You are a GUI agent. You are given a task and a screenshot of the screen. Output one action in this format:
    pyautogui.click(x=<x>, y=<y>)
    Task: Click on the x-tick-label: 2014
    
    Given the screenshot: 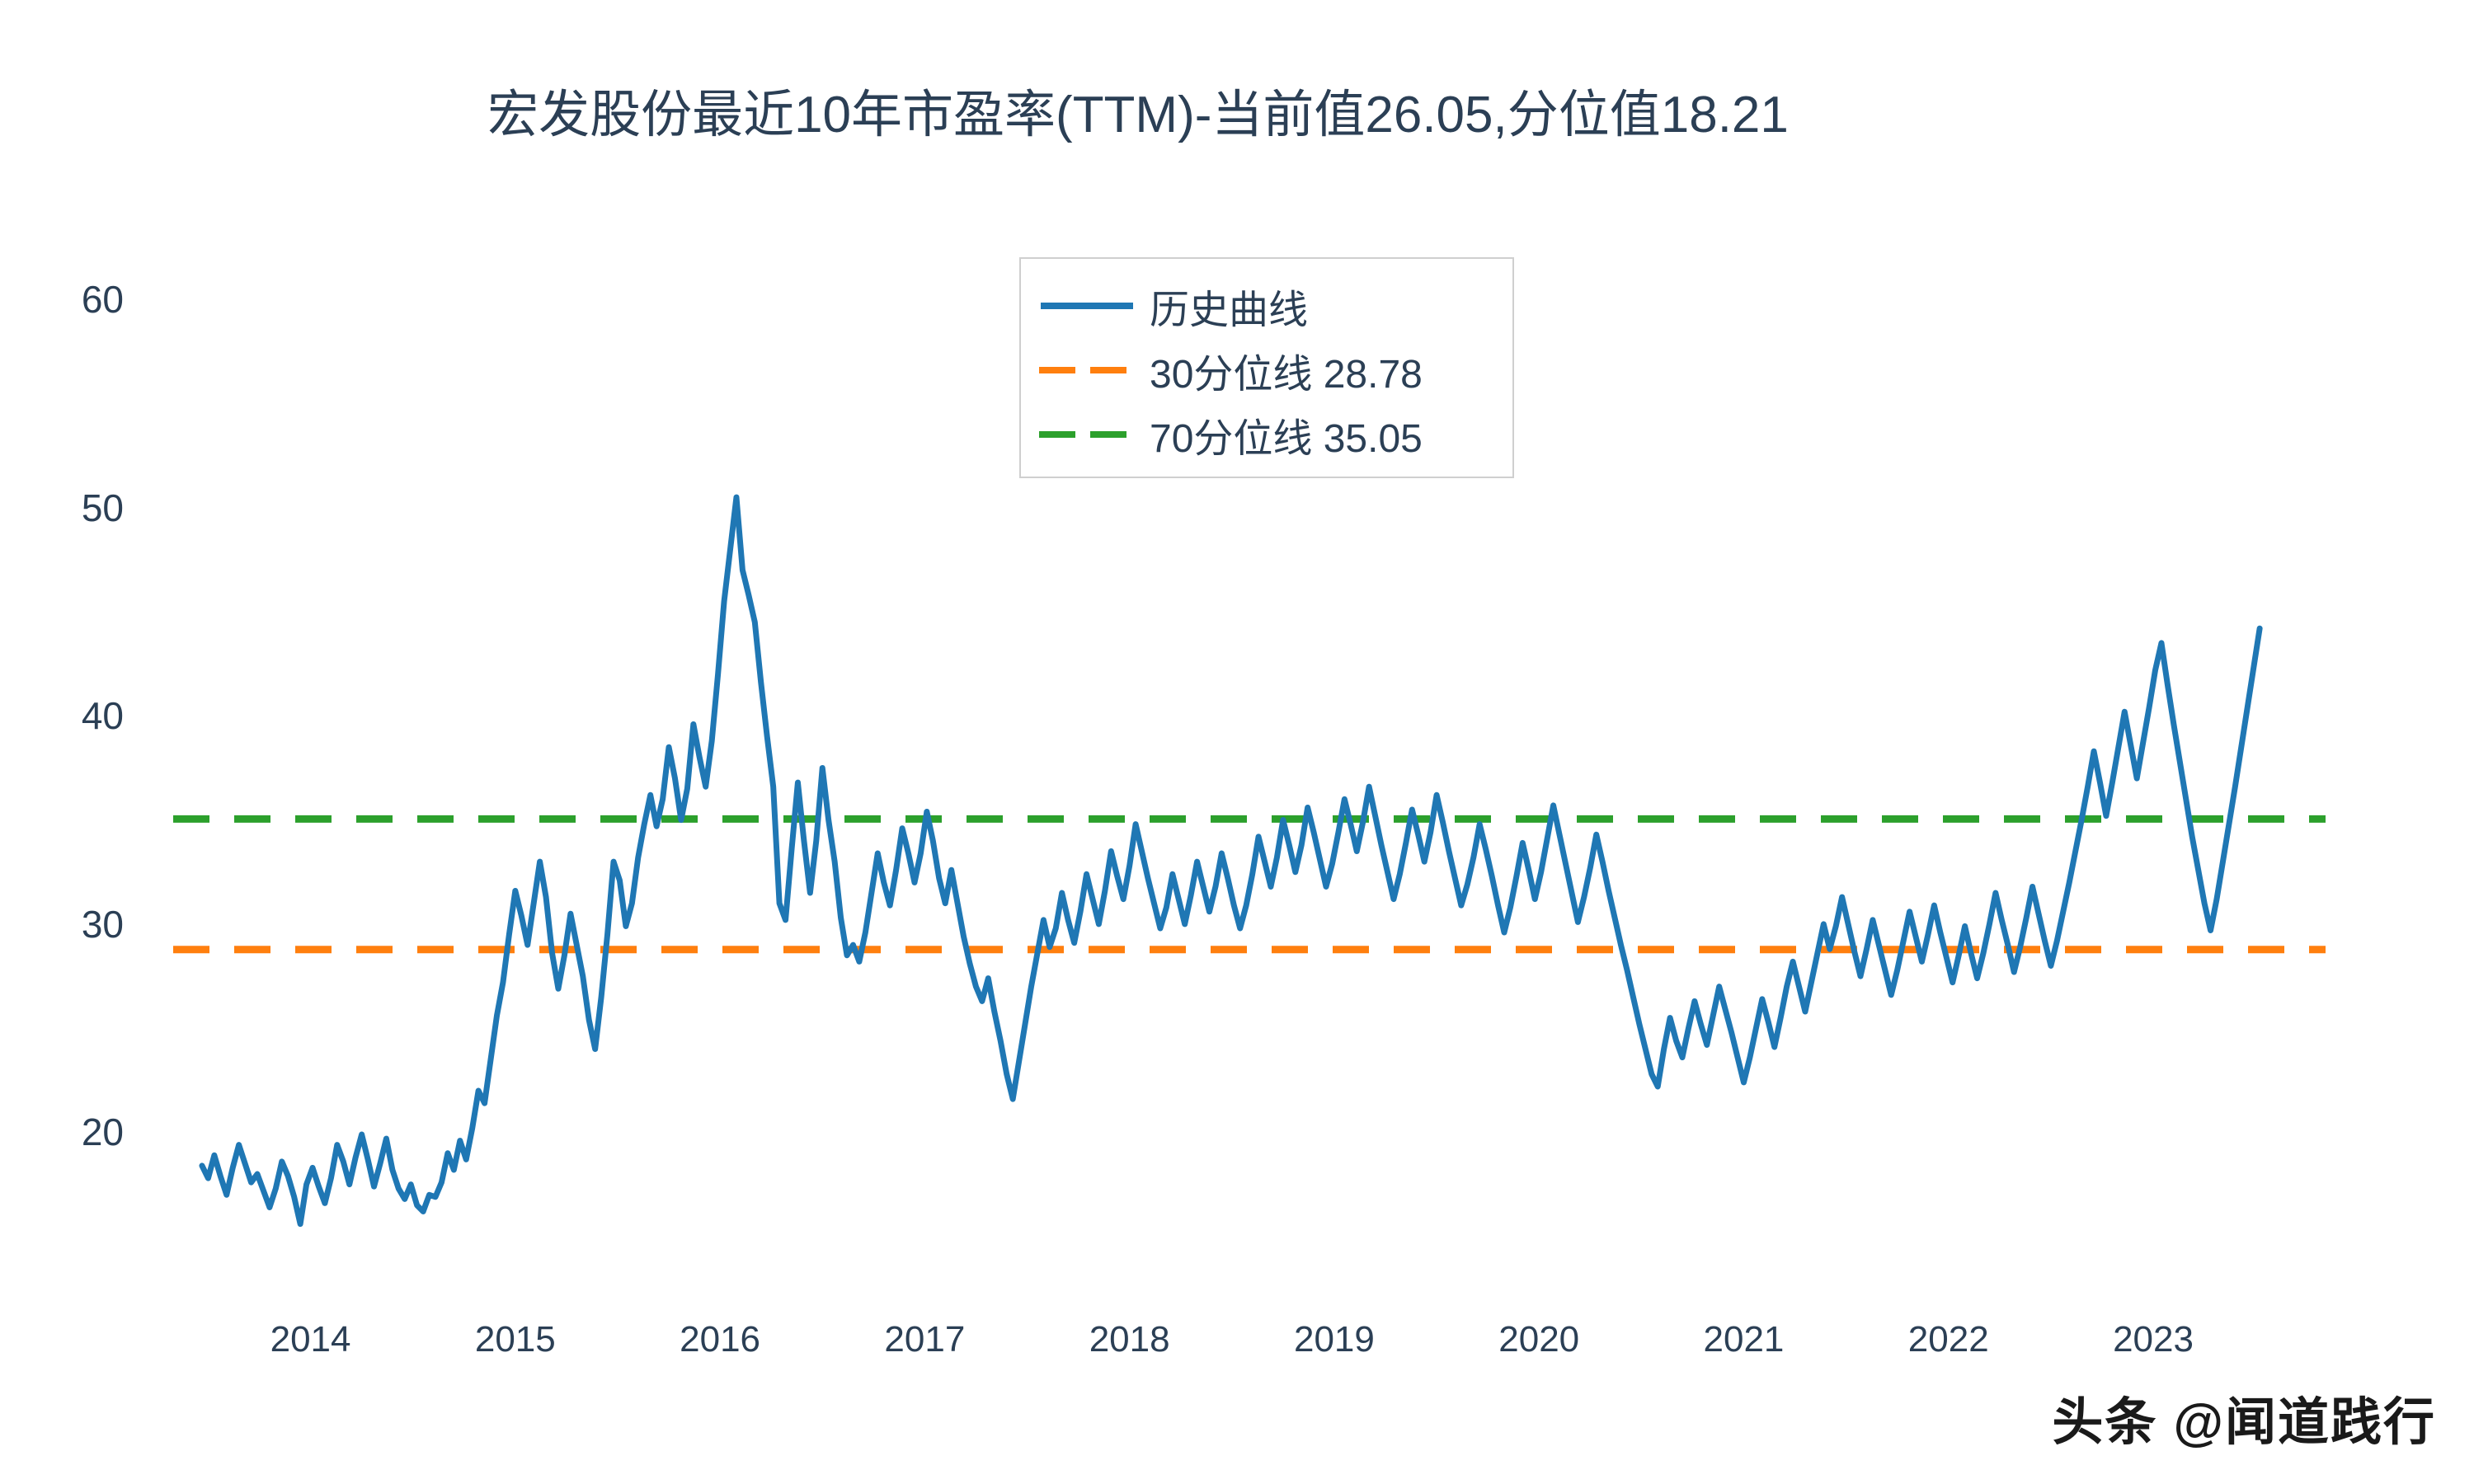 What is the action you would take?
    pyautogui.click(x=310, y=1339)
    